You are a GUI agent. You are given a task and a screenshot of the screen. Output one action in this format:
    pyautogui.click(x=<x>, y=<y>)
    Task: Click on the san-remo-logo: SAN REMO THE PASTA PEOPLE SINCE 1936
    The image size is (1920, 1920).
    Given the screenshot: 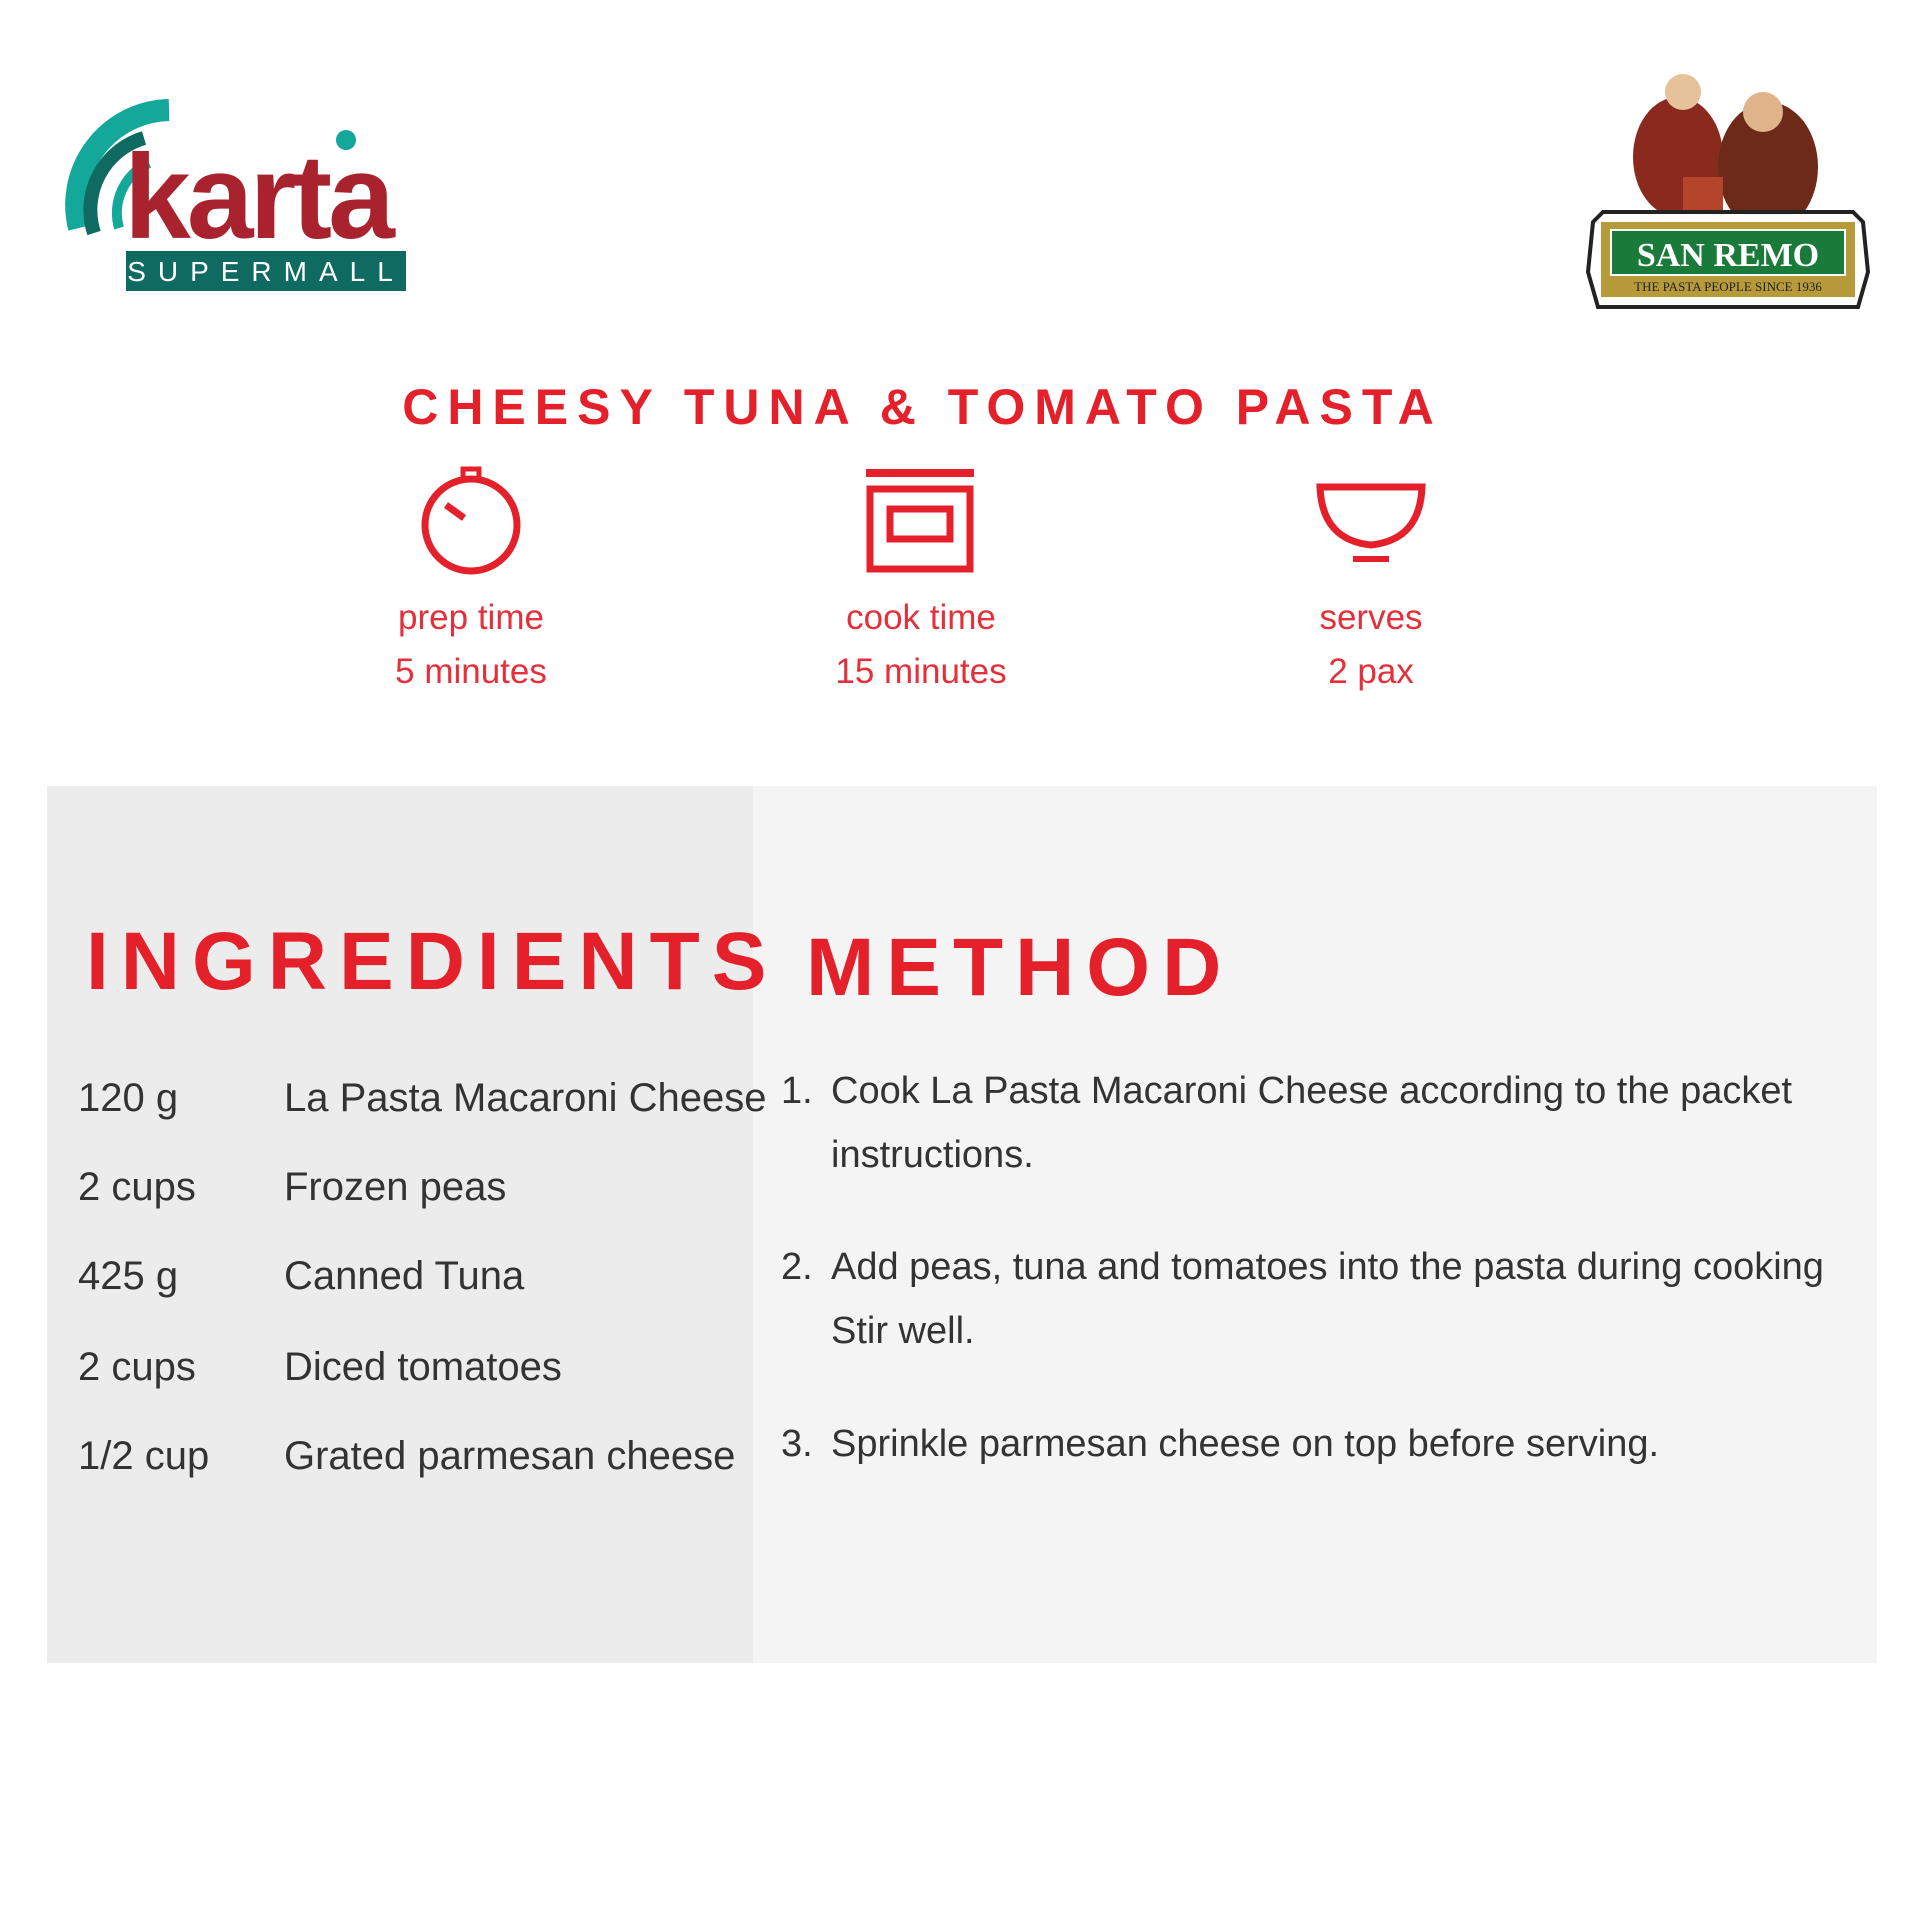 What is the action you would take?
    pyautogui.click(x=1728, y=189)
    